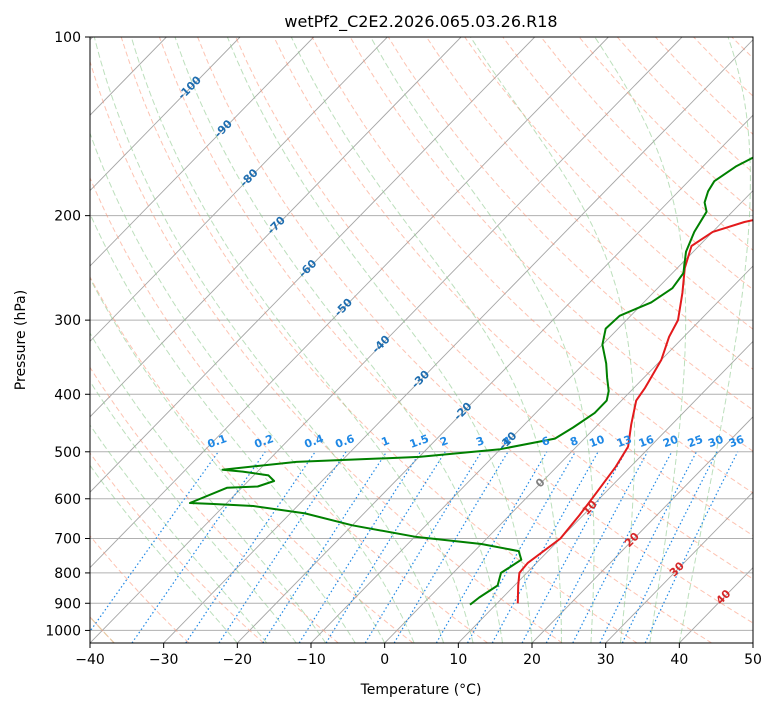 The width and height of the screenshot is (775, 712). Describe the element at coordinates (67, 500) in the screenshot. I see `y-tick-label: 600` at that location.